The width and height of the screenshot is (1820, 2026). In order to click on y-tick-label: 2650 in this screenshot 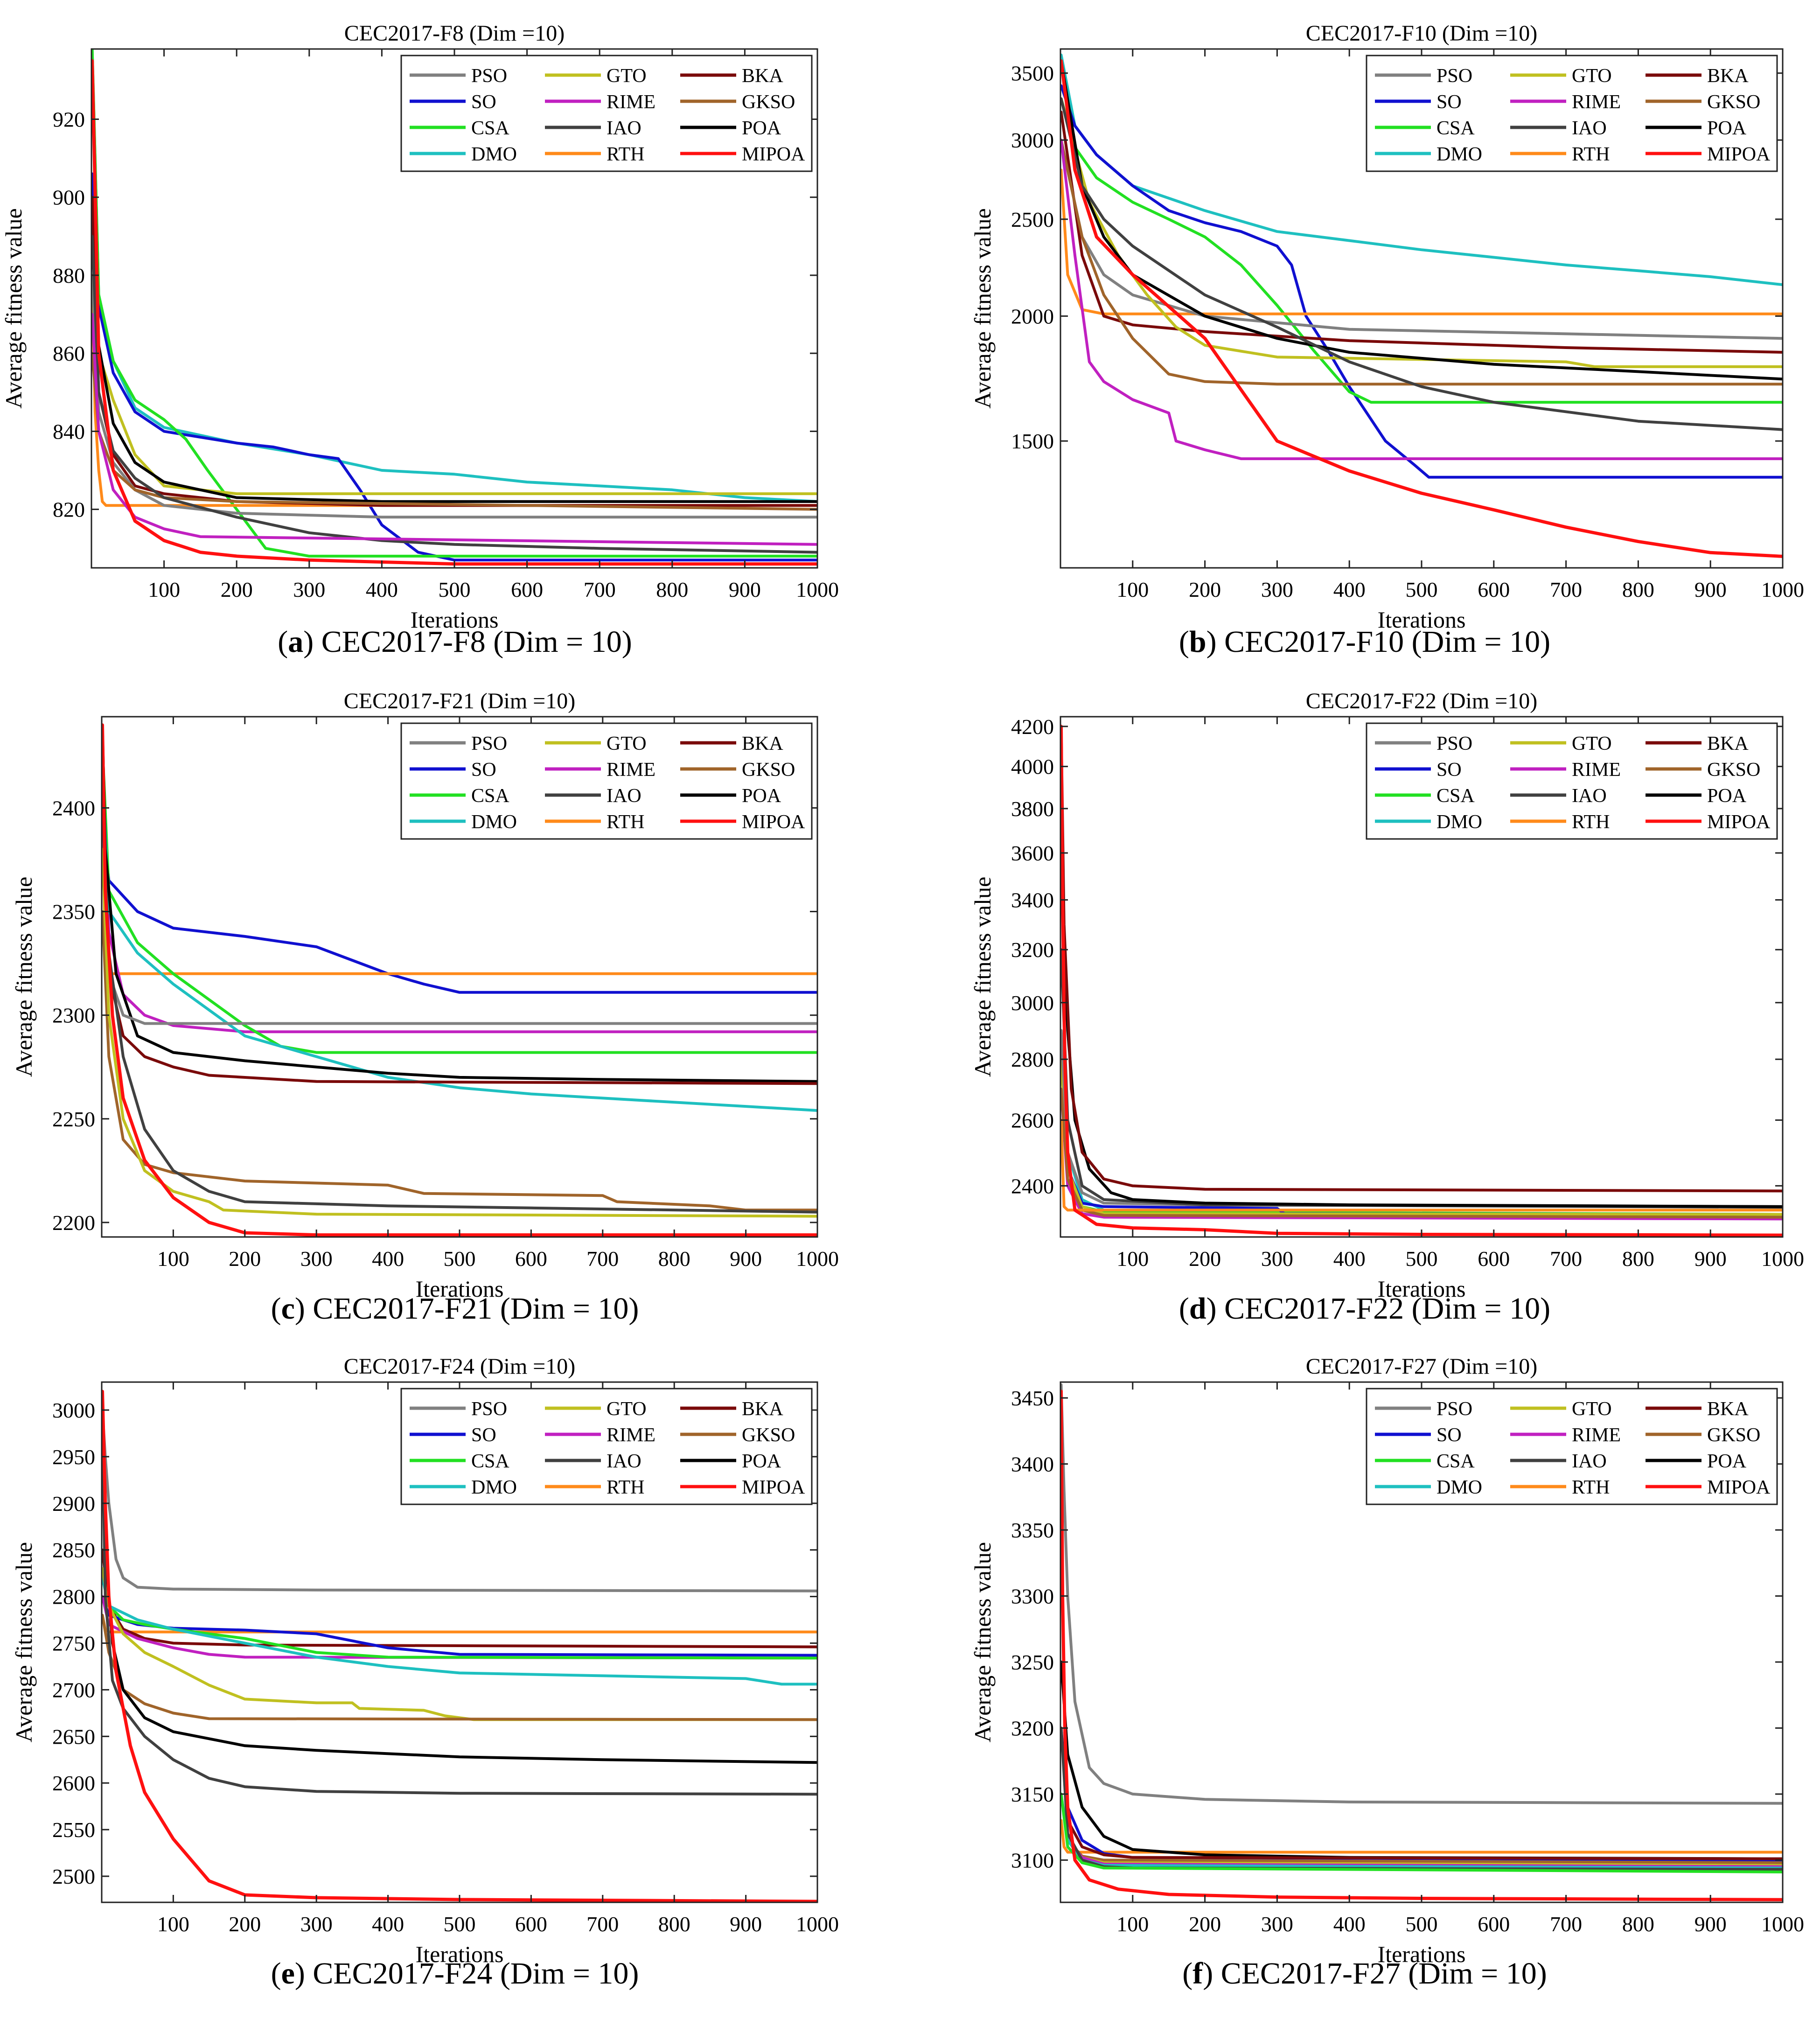, I will do `click(73, 1736)`.